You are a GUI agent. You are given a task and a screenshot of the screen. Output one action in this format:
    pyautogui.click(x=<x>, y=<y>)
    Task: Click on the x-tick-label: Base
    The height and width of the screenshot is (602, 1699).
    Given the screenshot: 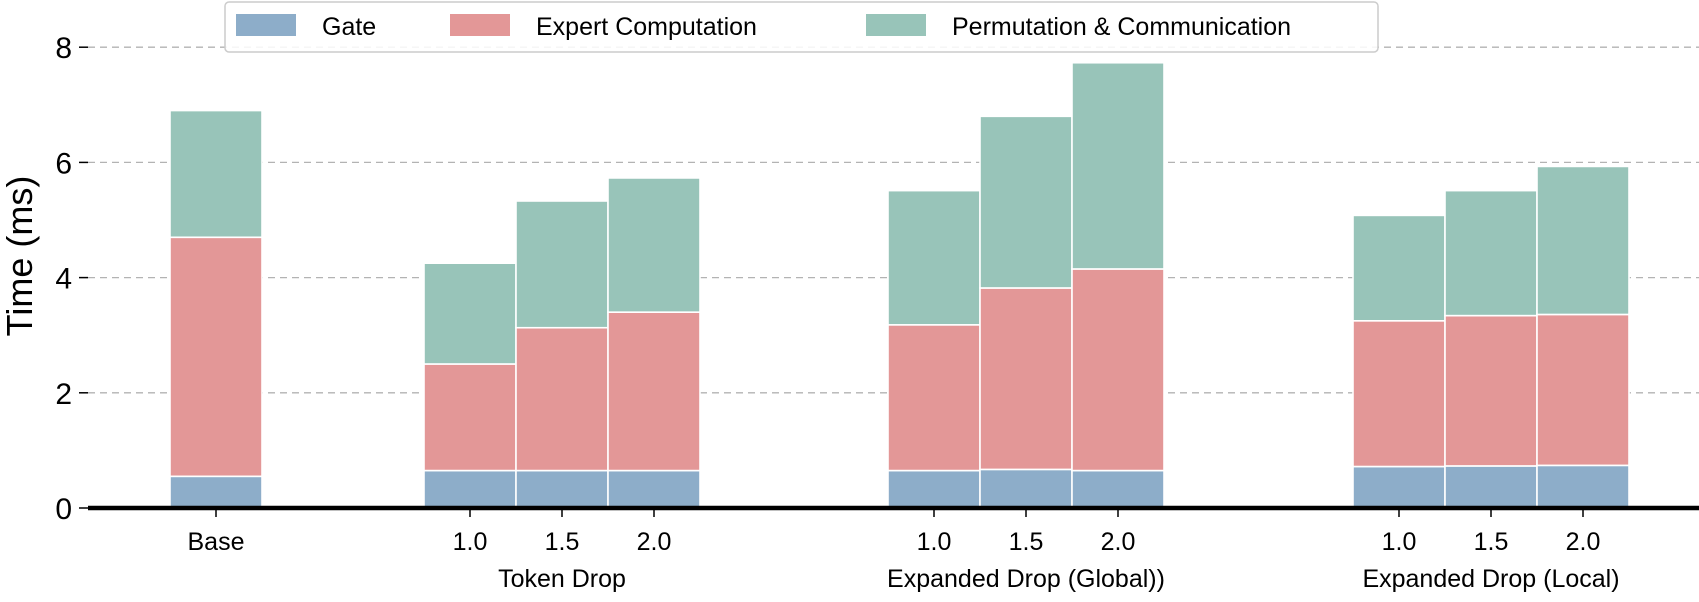 What is the action you would take?
    pyautogui.click(x=216, y=542)
    